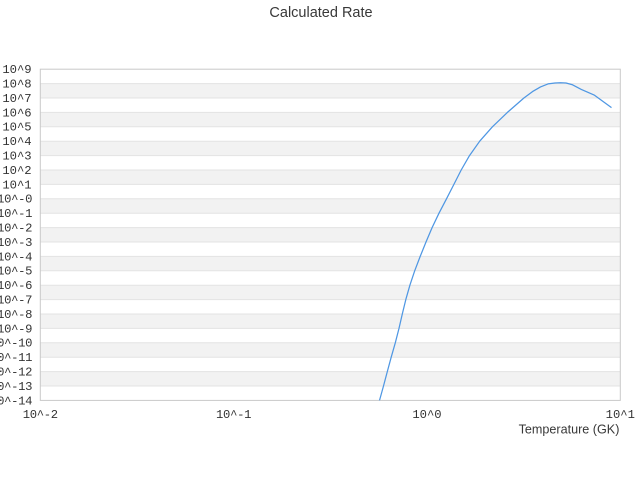 The height and width of the screenshot is (480, 640). I want to click on svg-text: 10^-14, so click(16, 401).